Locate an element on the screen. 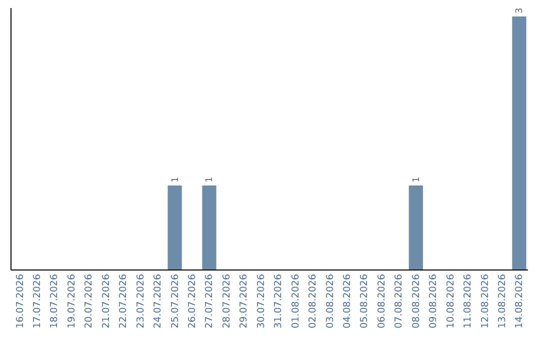 The height and width of the screenshot is (340, 540). x-tick-label: 02.08.2026 is located at coordinates (313, 301).